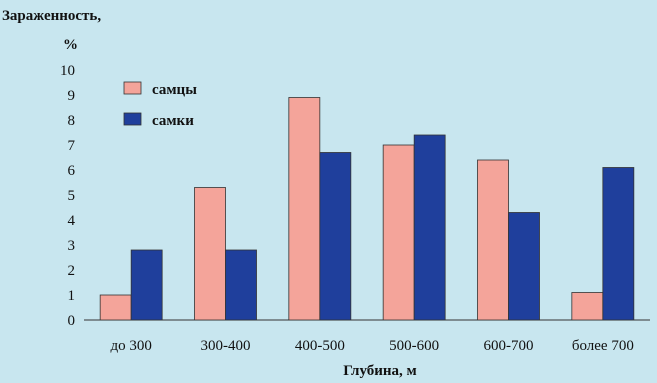  I want to click on y-tick-label: 10, so click(67, 71).